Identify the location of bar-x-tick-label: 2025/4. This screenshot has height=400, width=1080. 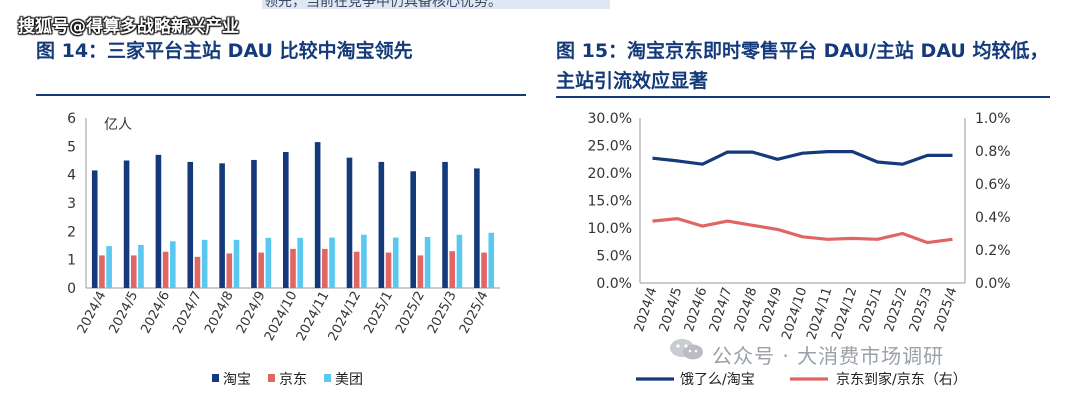
(474, 312).